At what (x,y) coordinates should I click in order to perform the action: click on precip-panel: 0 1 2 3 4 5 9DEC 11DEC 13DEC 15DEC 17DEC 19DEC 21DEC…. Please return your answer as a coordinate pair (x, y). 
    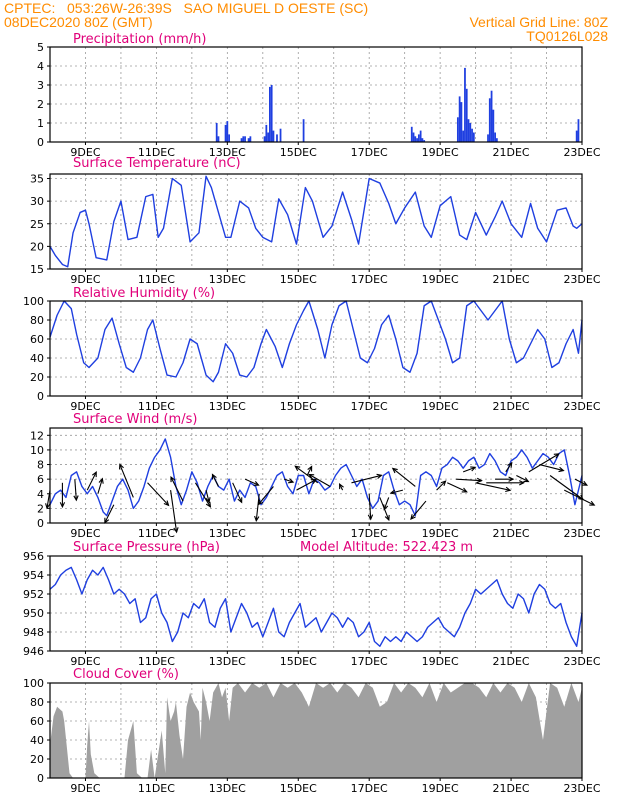
    Looking at the image, I should click on (319, 95).